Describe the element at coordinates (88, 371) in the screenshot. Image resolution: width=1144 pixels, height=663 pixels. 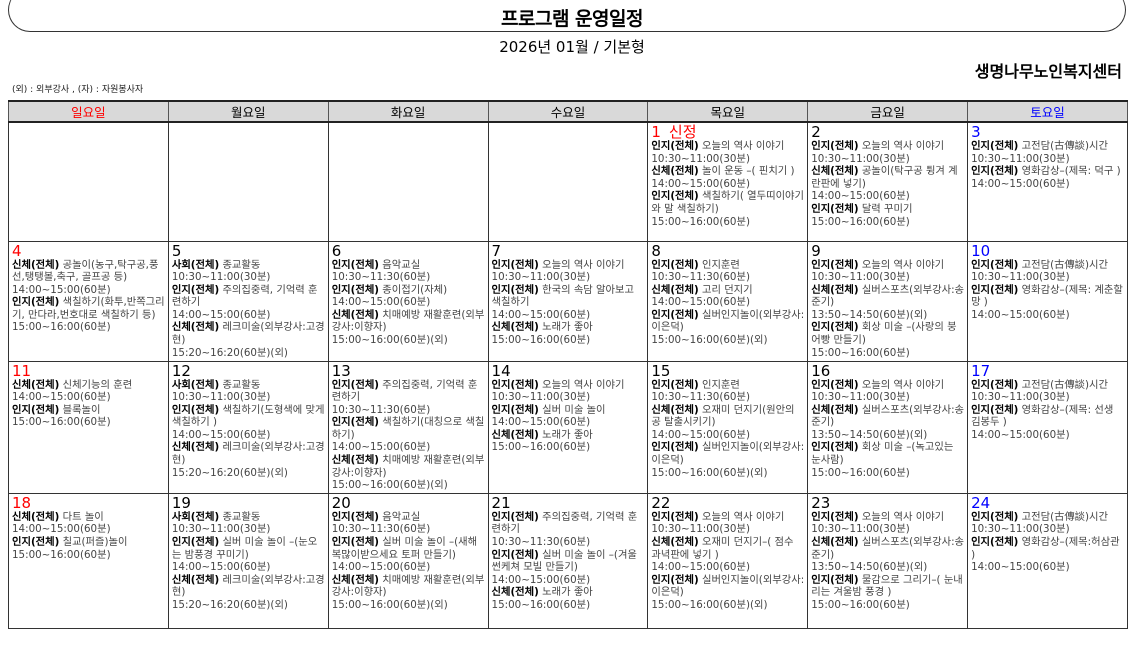
I see `day-number-row: 11` at that location.